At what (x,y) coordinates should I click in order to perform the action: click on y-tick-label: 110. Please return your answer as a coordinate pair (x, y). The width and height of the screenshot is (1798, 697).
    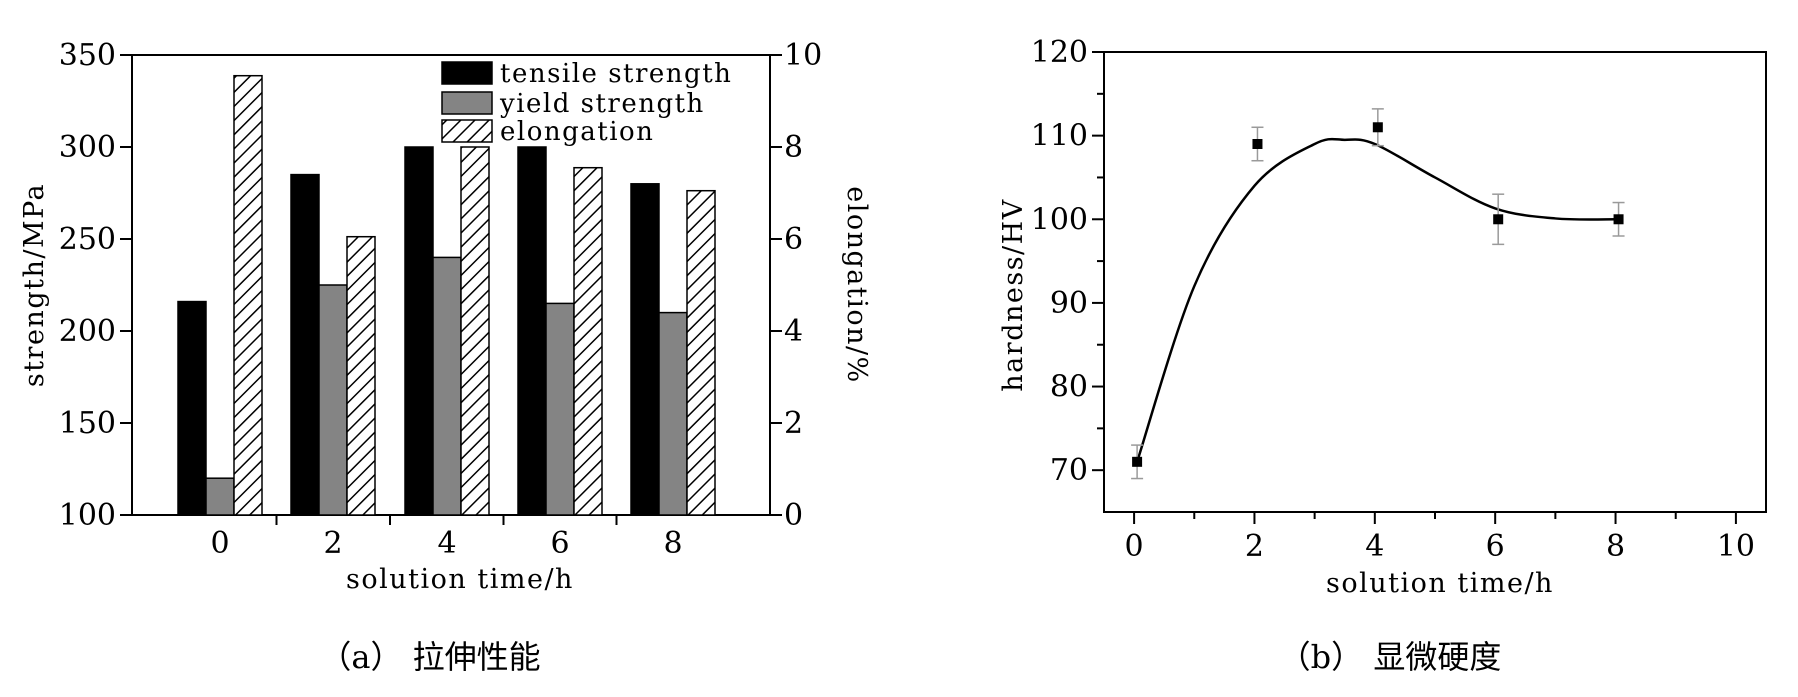
    Looking at the image, I should click on (1059, 136).